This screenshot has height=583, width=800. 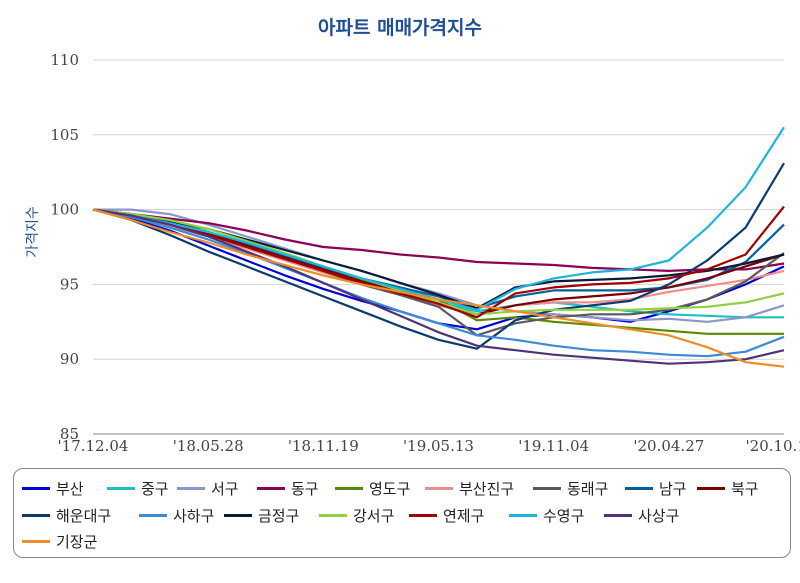 What do you see at coordinates (659, 515) in the screenshot?
I see `legend-label: 사상구` at bounding box center [659, 515].